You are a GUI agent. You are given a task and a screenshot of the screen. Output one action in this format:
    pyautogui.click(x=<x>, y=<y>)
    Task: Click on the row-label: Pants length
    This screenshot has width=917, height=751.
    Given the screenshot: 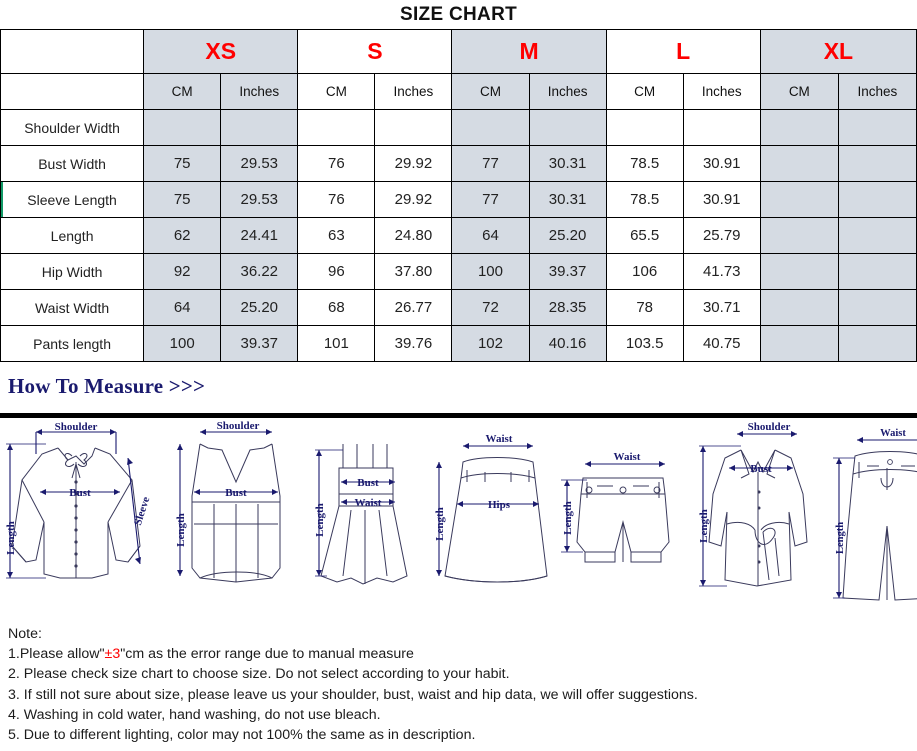 What is the action you would take?
    pyautogui.click(x=72, y=343)
    